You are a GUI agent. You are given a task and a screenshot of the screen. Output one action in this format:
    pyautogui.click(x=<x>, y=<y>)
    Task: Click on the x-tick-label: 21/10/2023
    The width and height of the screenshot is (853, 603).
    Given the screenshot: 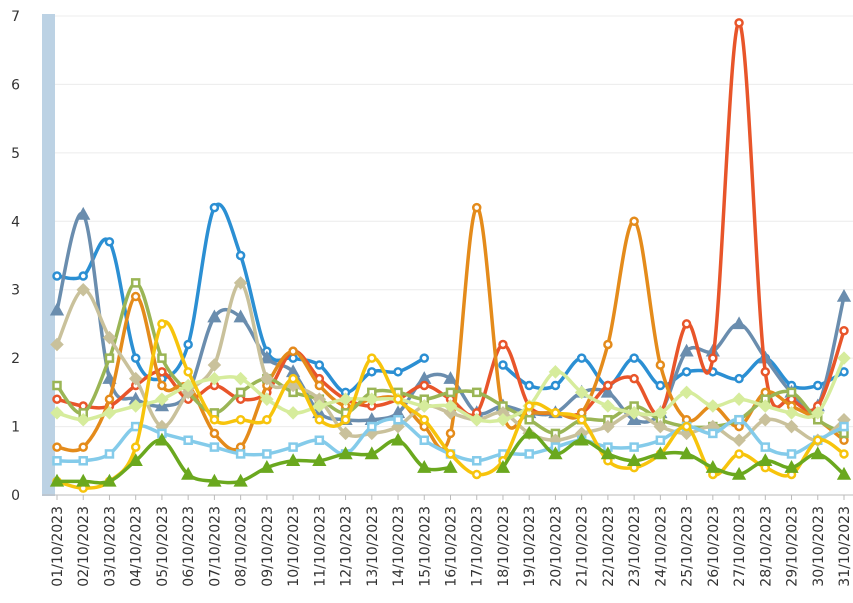 What is the action you would take?
    pyautogui.click(x=583, y=546)
    